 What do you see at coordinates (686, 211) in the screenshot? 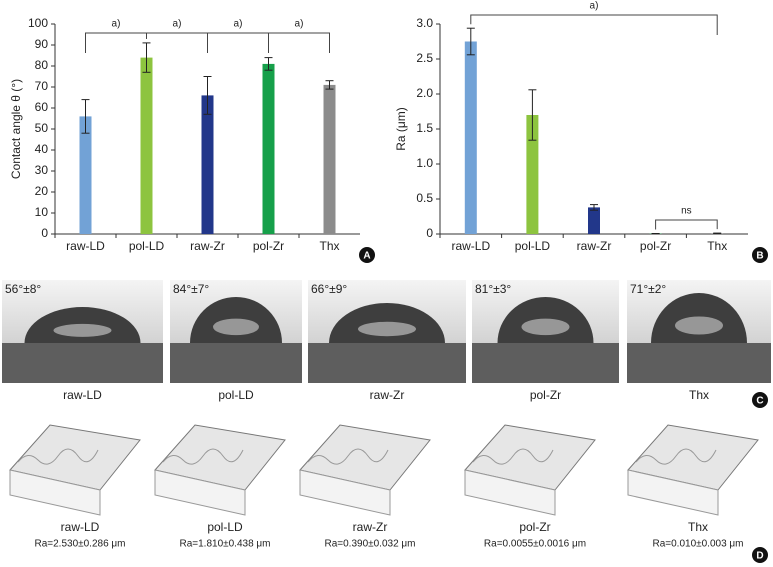
I see `significance-label: ns` at bounding box center [686, 211].